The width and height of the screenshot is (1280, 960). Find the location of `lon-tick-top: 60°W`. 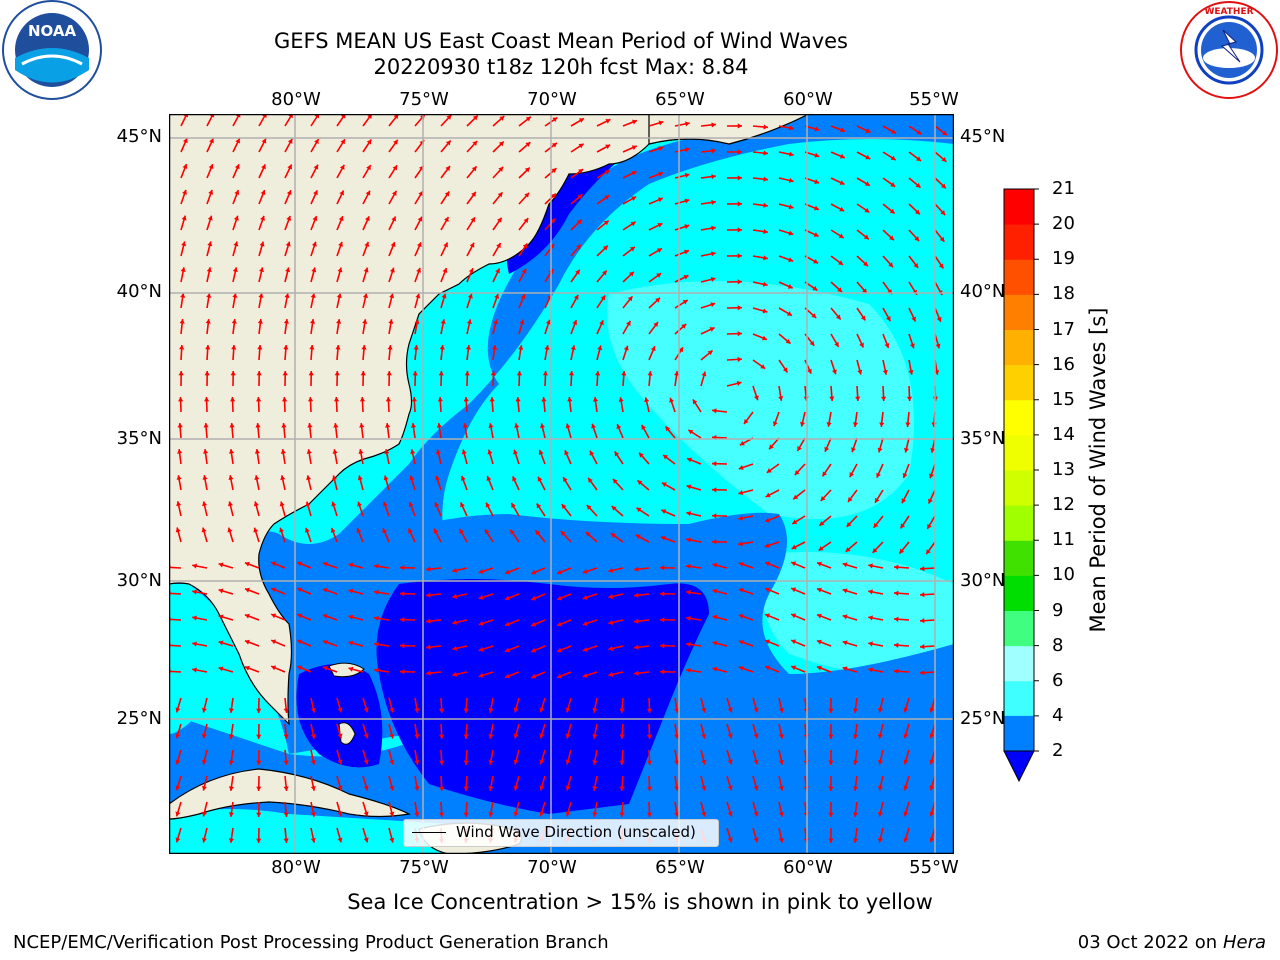

lon-tick-top: 60°W is located at coordinates (808, 99).